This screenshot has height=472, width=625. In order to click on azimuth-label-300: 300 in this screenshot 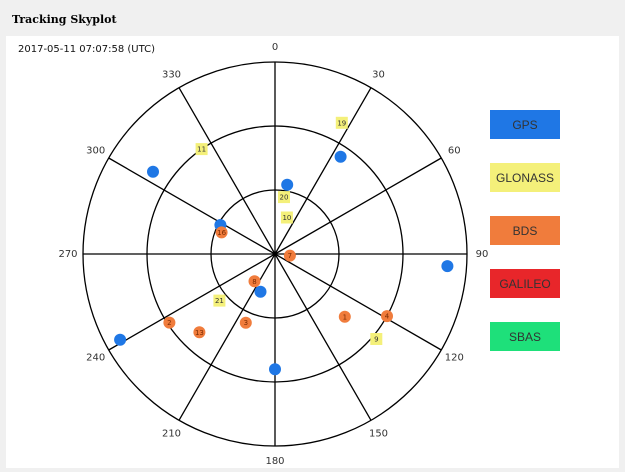, I will do `click(95, 151)`.